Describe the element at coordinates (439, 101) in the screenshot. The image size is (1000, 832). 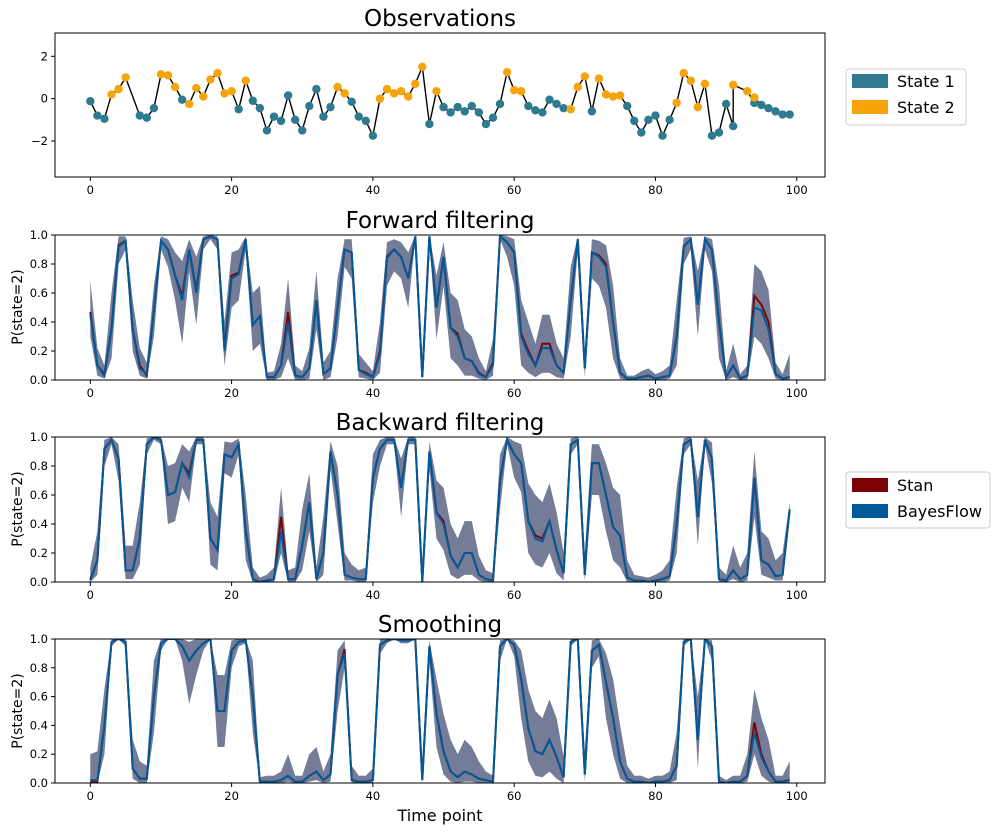
I see `state-trajectory-line` at that location.